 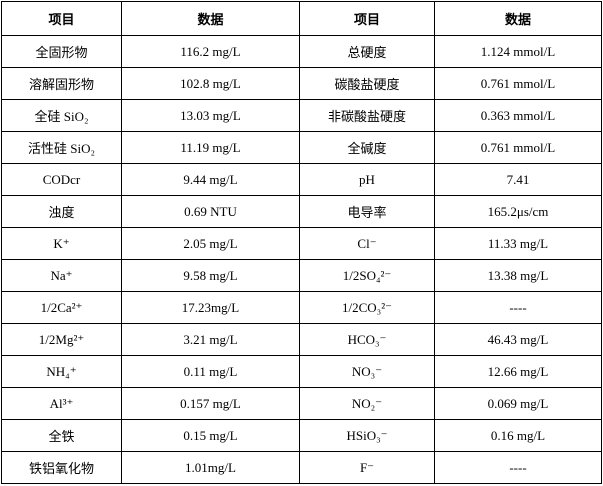 I want to click on item-cell: NO₃⁻, so click(x=367, y=371).